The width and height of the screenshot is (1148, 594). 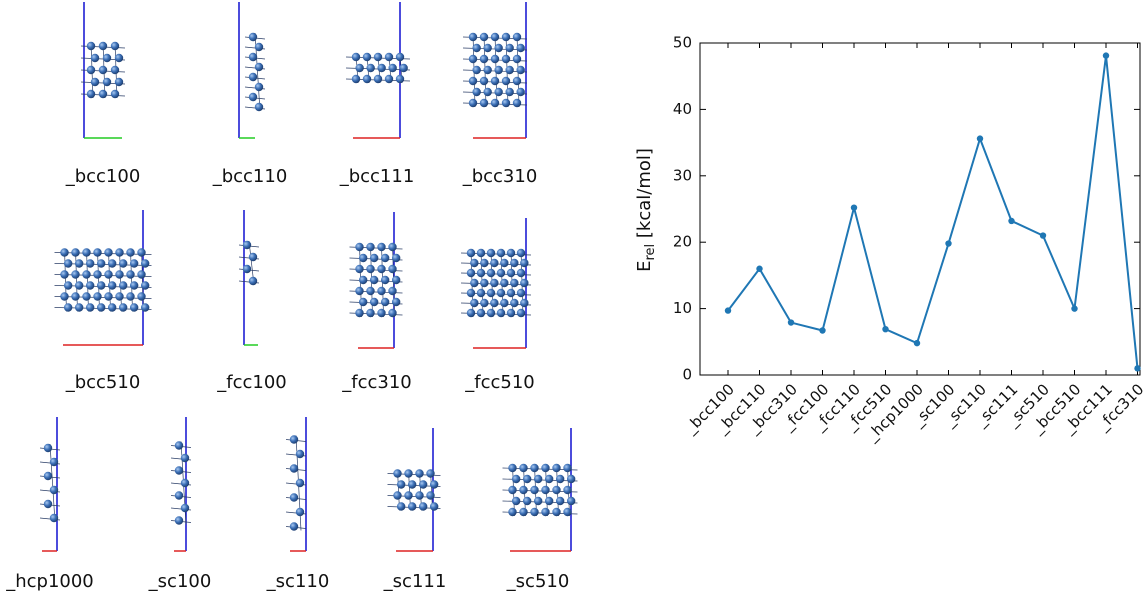 What do you see at coordinates (103, 176) in the screenshot?
I see `structure-label: _bcc100` at bounding box center [103, 176].